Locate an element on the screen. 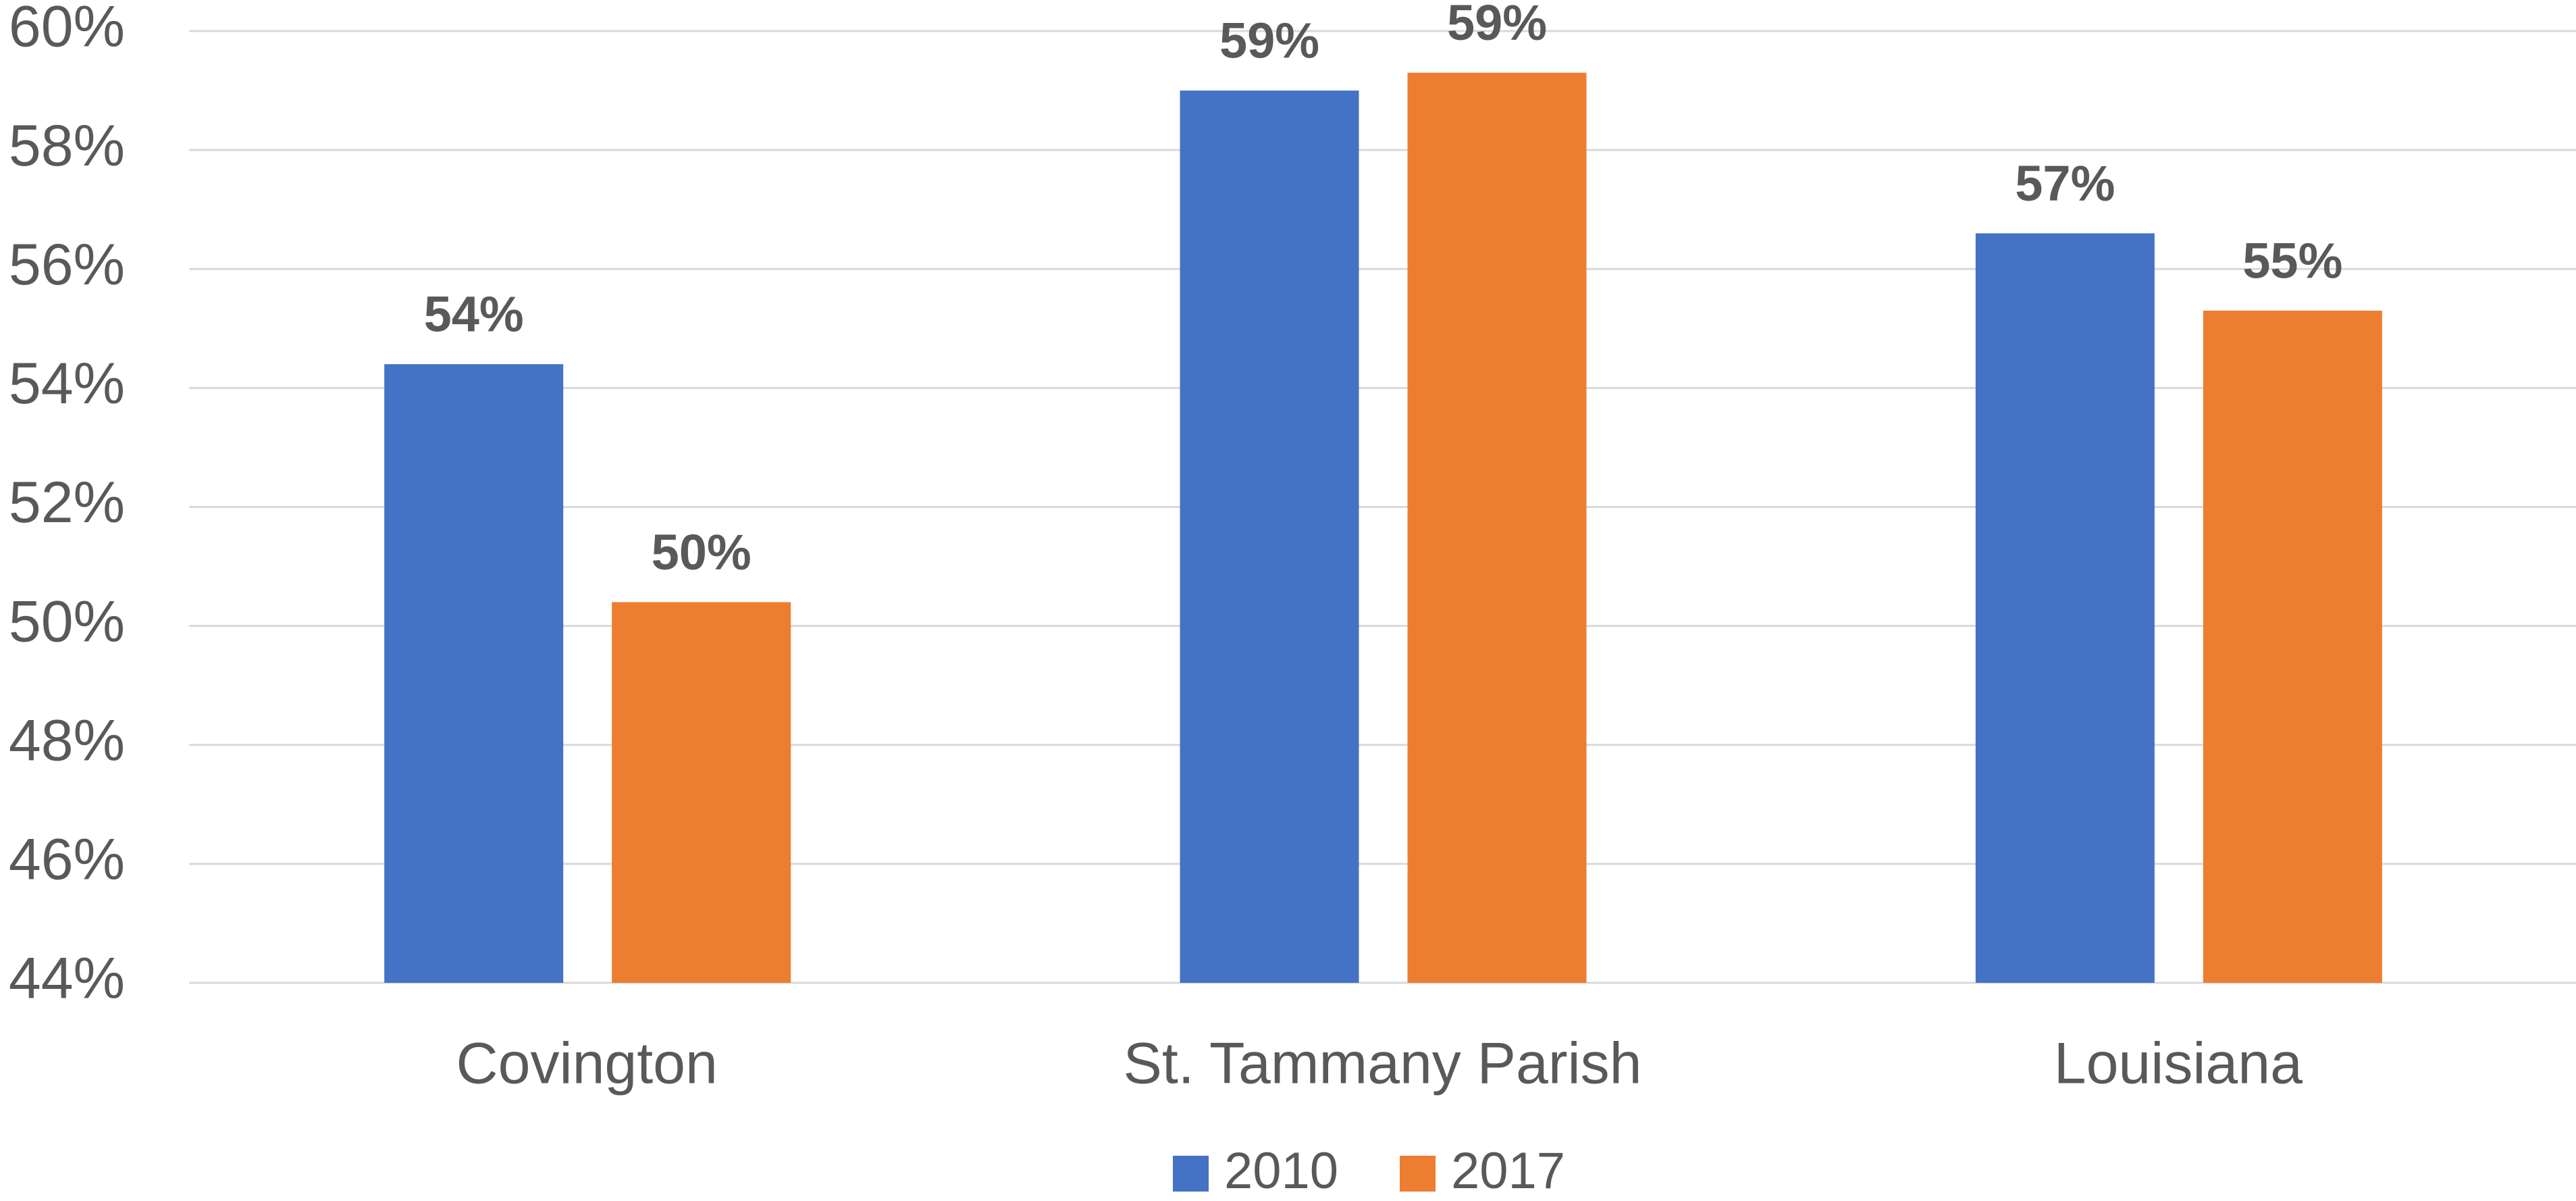 The image size is (2576, 1201). value-label: 50% is located at coordinates (702, 552).